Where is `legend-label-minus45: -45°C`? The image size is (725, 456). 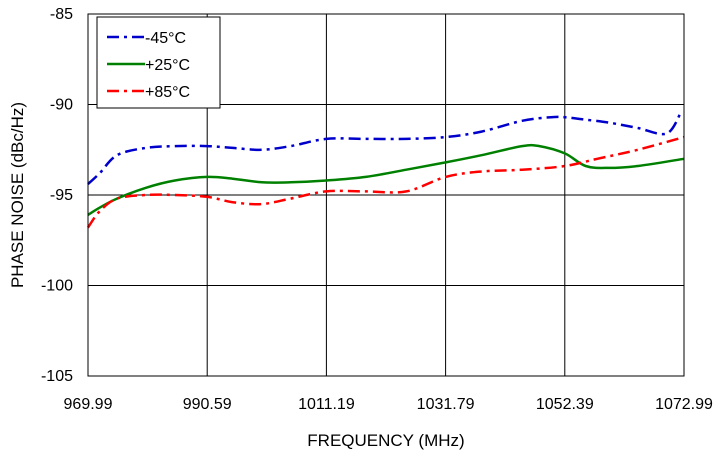
legend-label-minus45: -45°C is located at coordinates (165, 38).